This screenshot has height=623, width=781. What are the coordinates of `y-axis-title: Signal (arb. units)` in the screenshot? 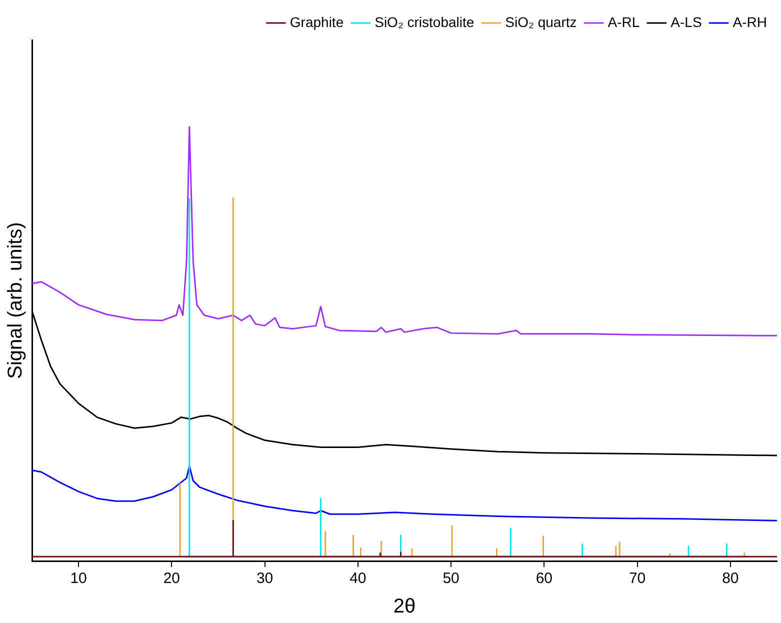 It's located at (15, 300).